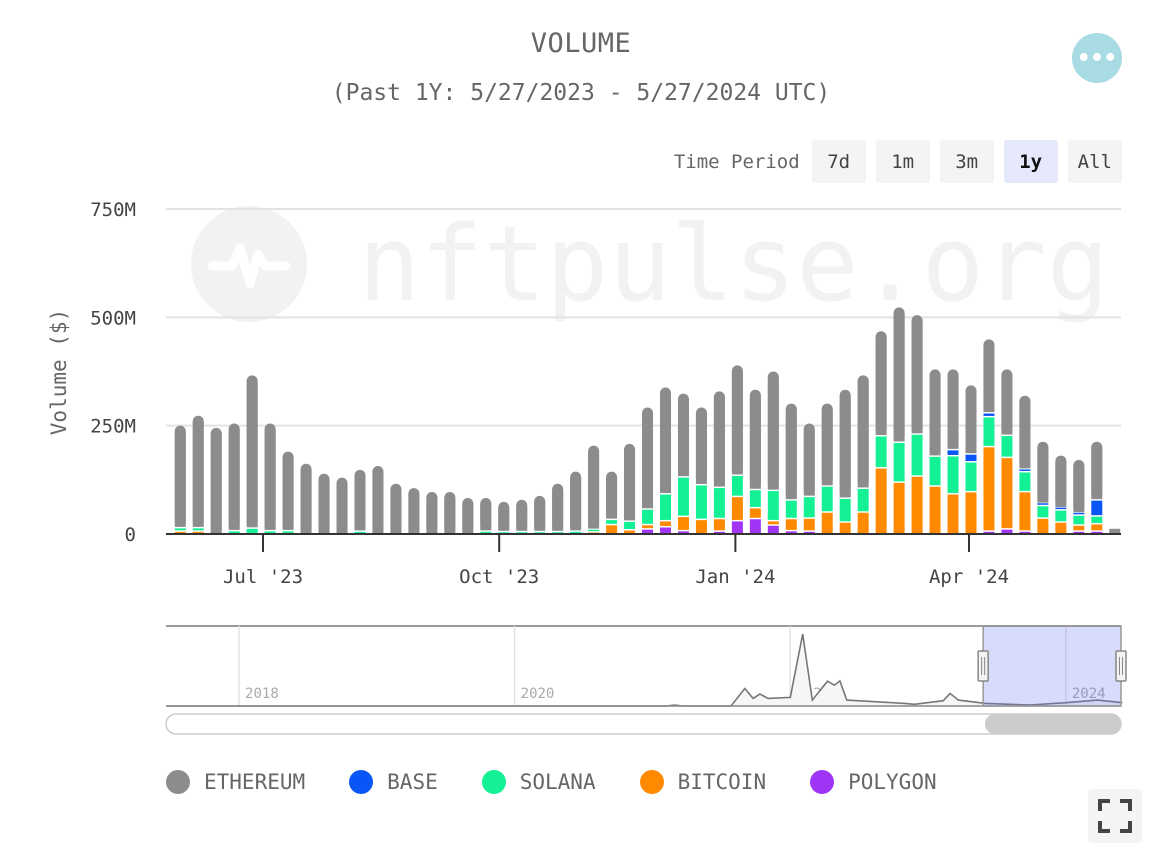  What do you see at coordinates (838, 161) in the screenshot?
I see `period-7d-button: 7d` at bounding box center [838, 161].